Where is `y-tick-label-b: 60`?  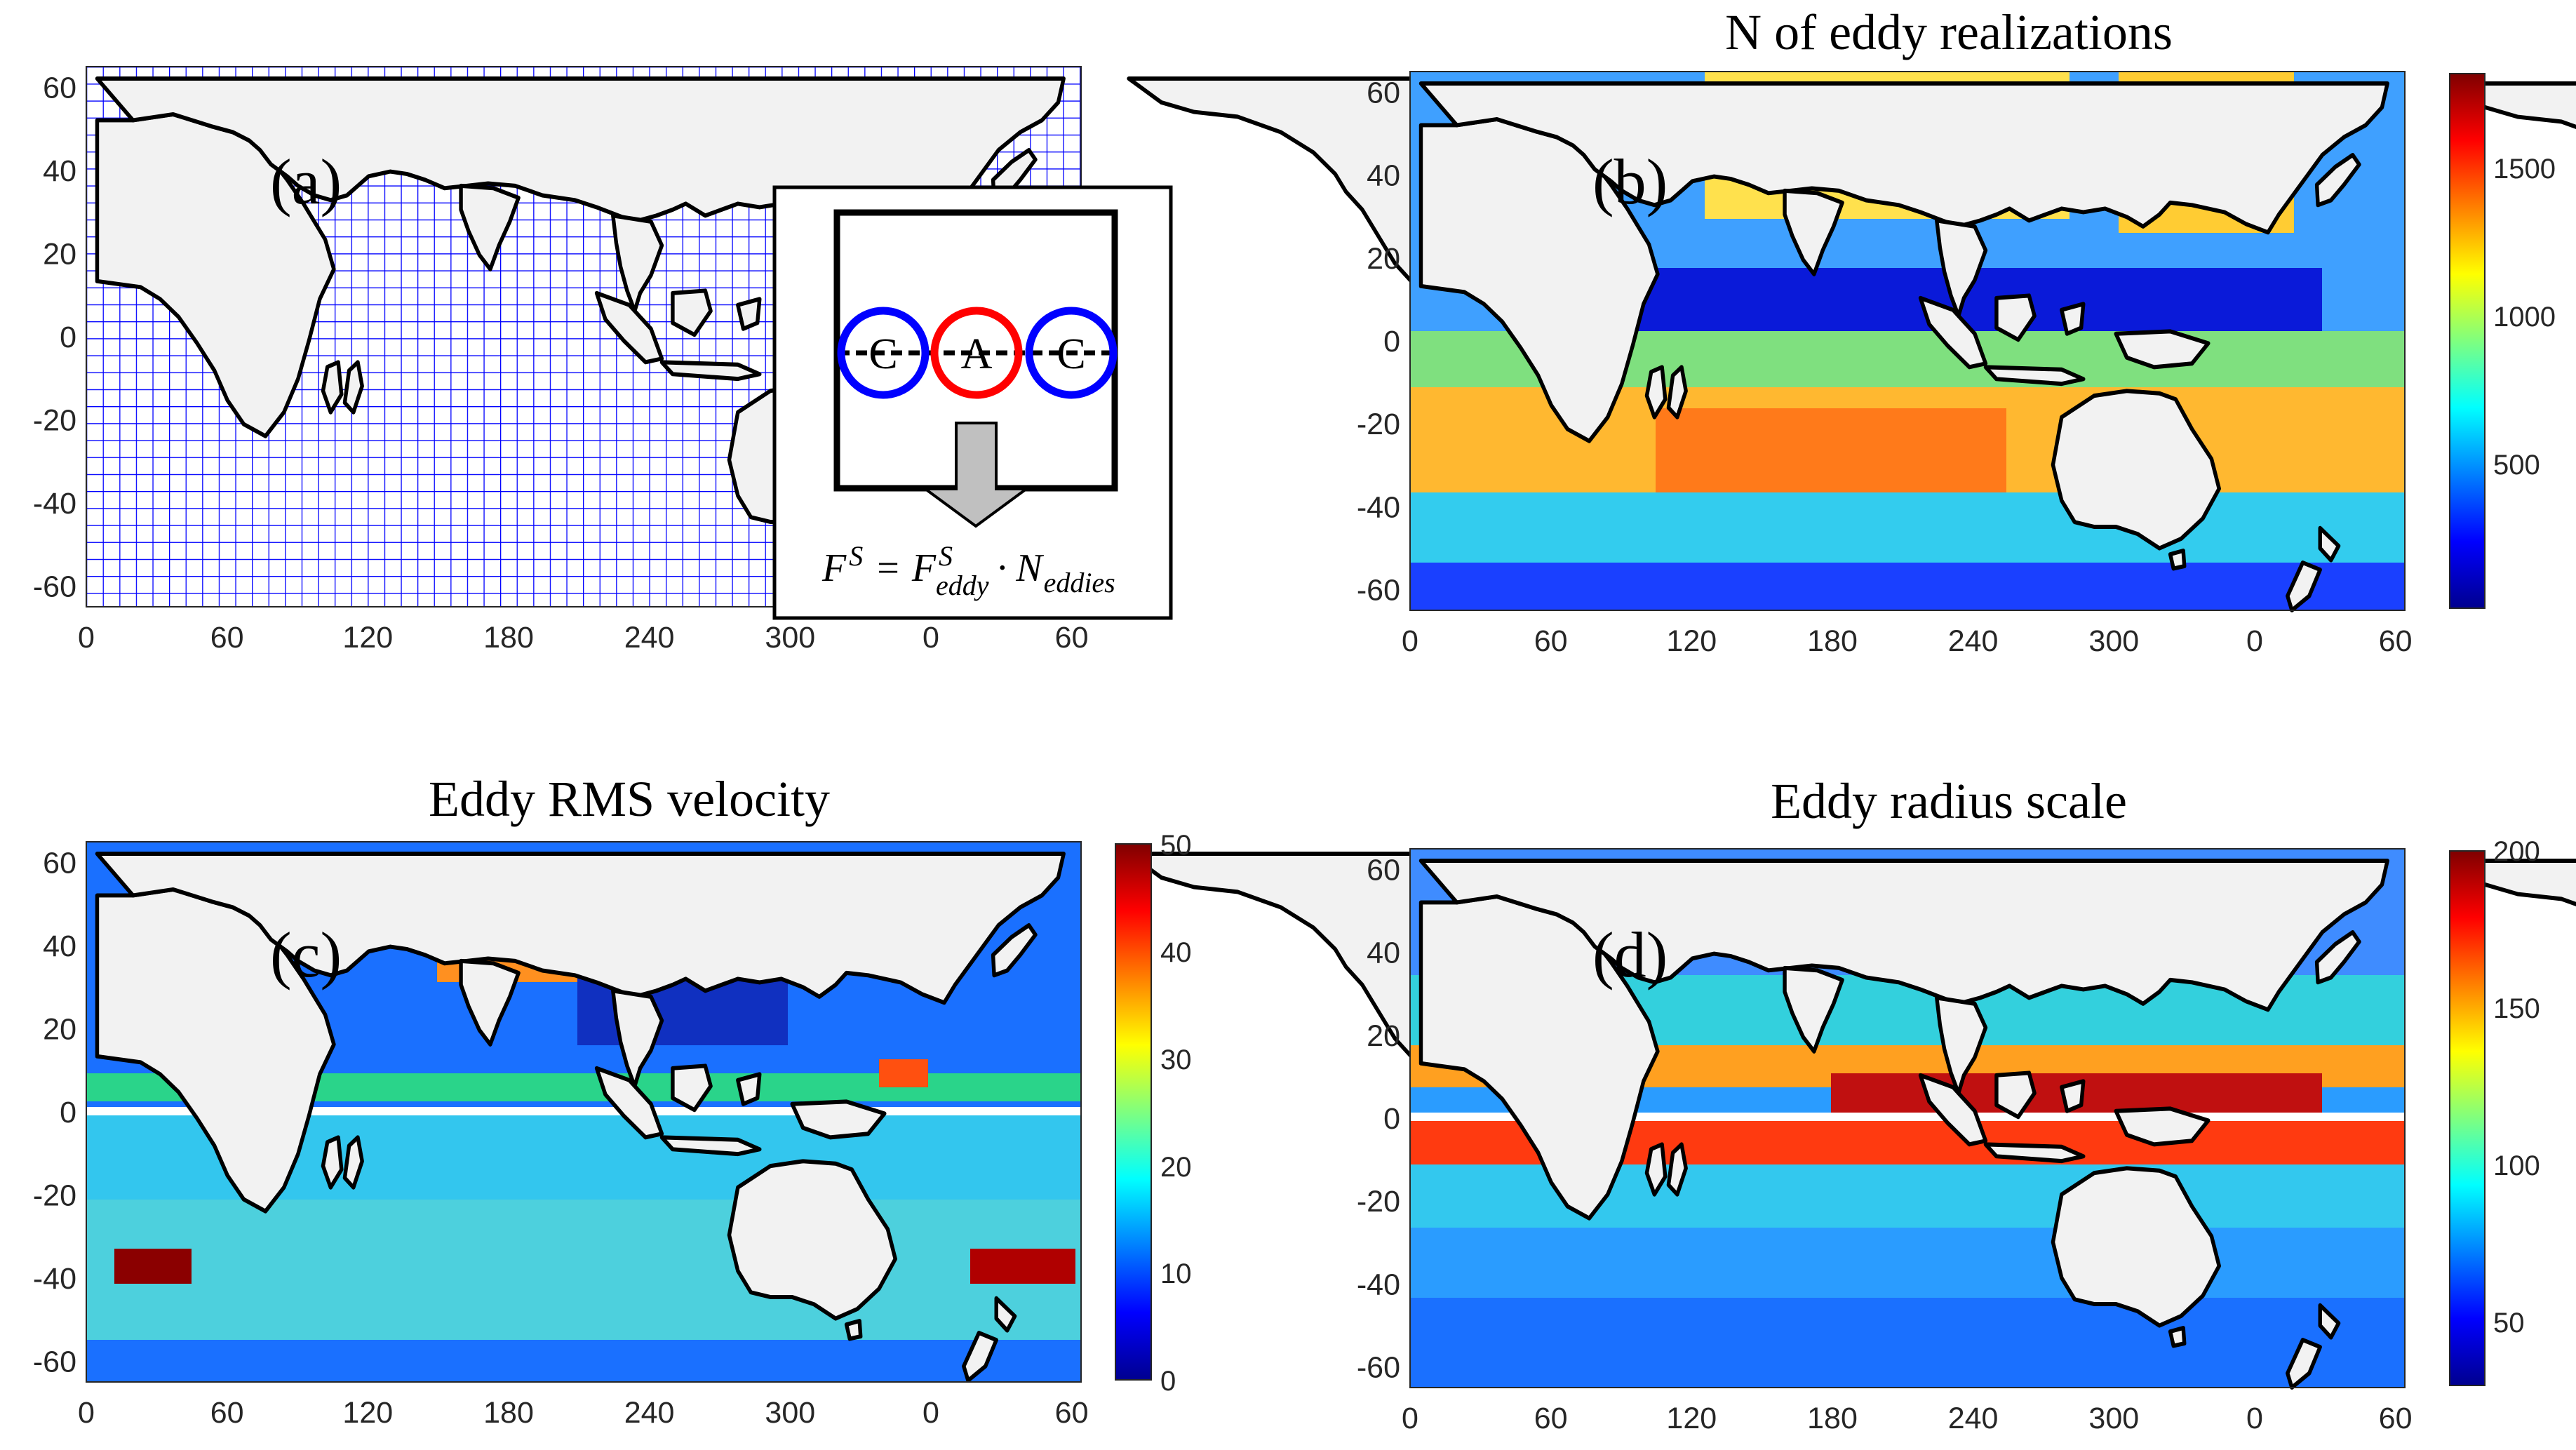
y-tick-label-b: 60 is located at coordinates (1383, 93).